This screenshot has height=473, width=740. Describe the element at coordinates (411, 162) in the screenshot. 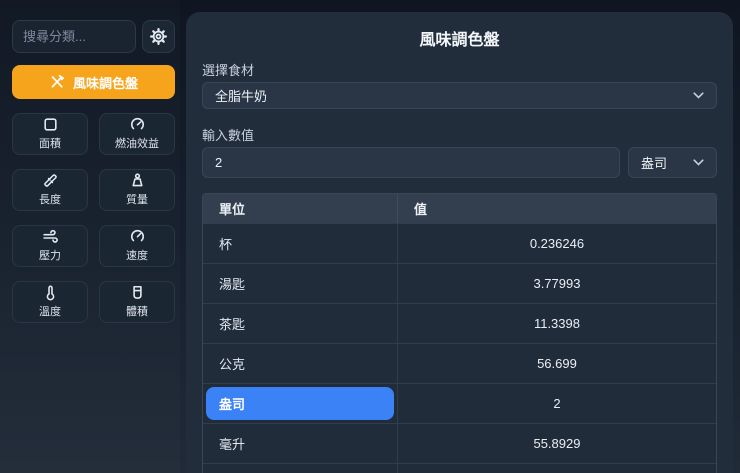

I see `amount-input` at that location.